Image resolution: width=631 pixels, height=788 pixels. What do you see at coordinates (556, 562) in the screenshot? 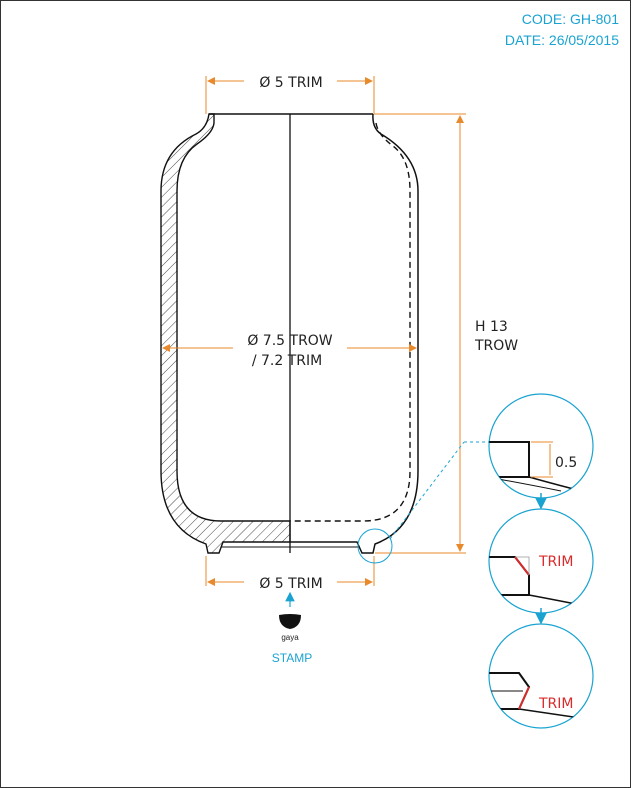
I see `detail-2-label: TRIM` at bounding box center [556, 562].